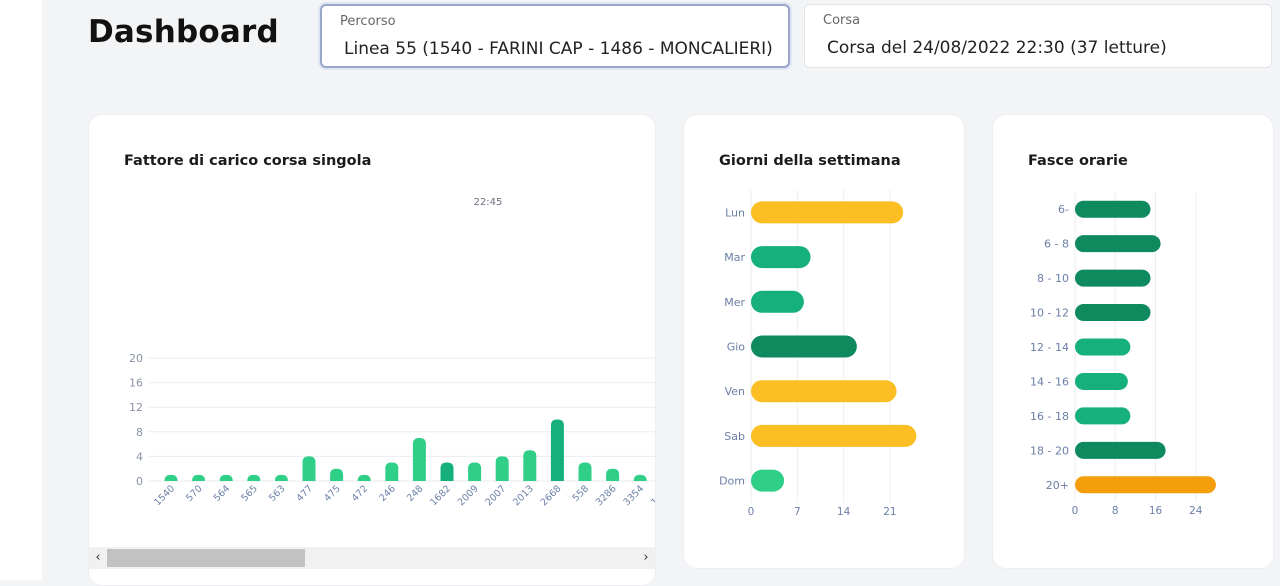 The height and width of the screenshot is (586, 1280). I want to click on x-tick-label: 7, so click(797, 512).